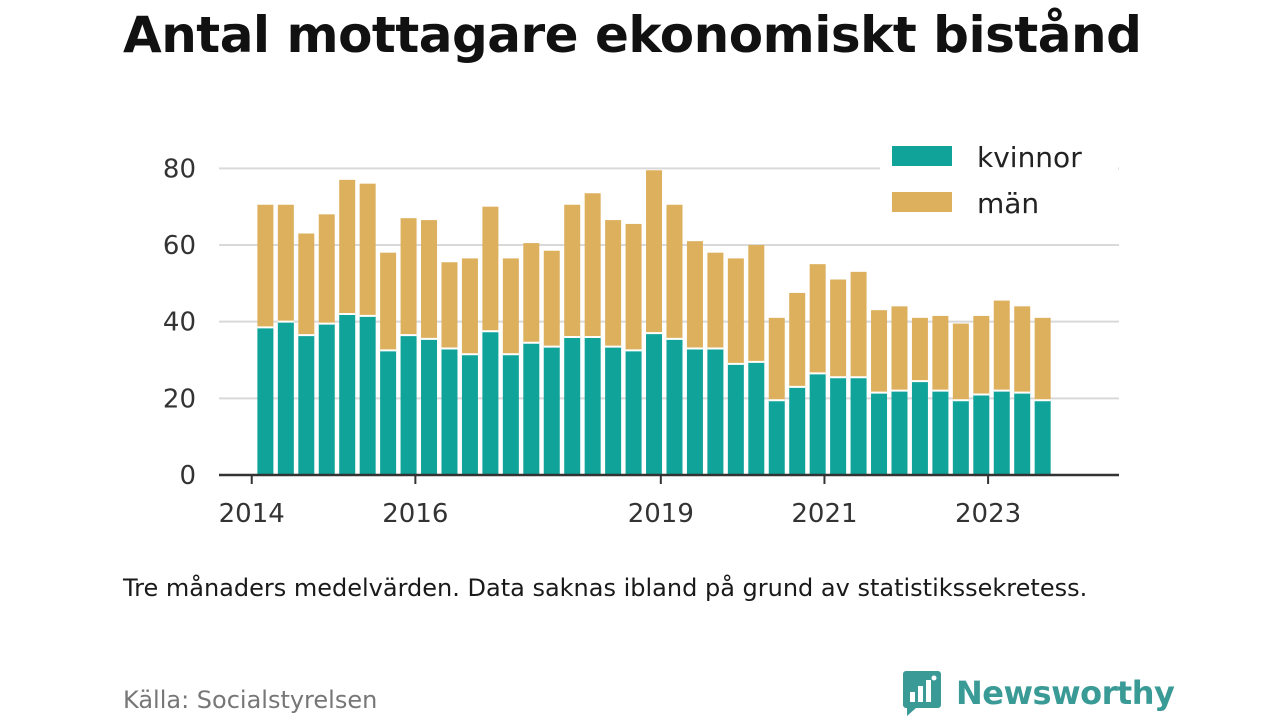 The width and height of the screenshot is (1280, 720). What do you see at coordinates (179, 246) in the screenshot?
I see `y-tick-label: 60` at bounding box center [179, 246].